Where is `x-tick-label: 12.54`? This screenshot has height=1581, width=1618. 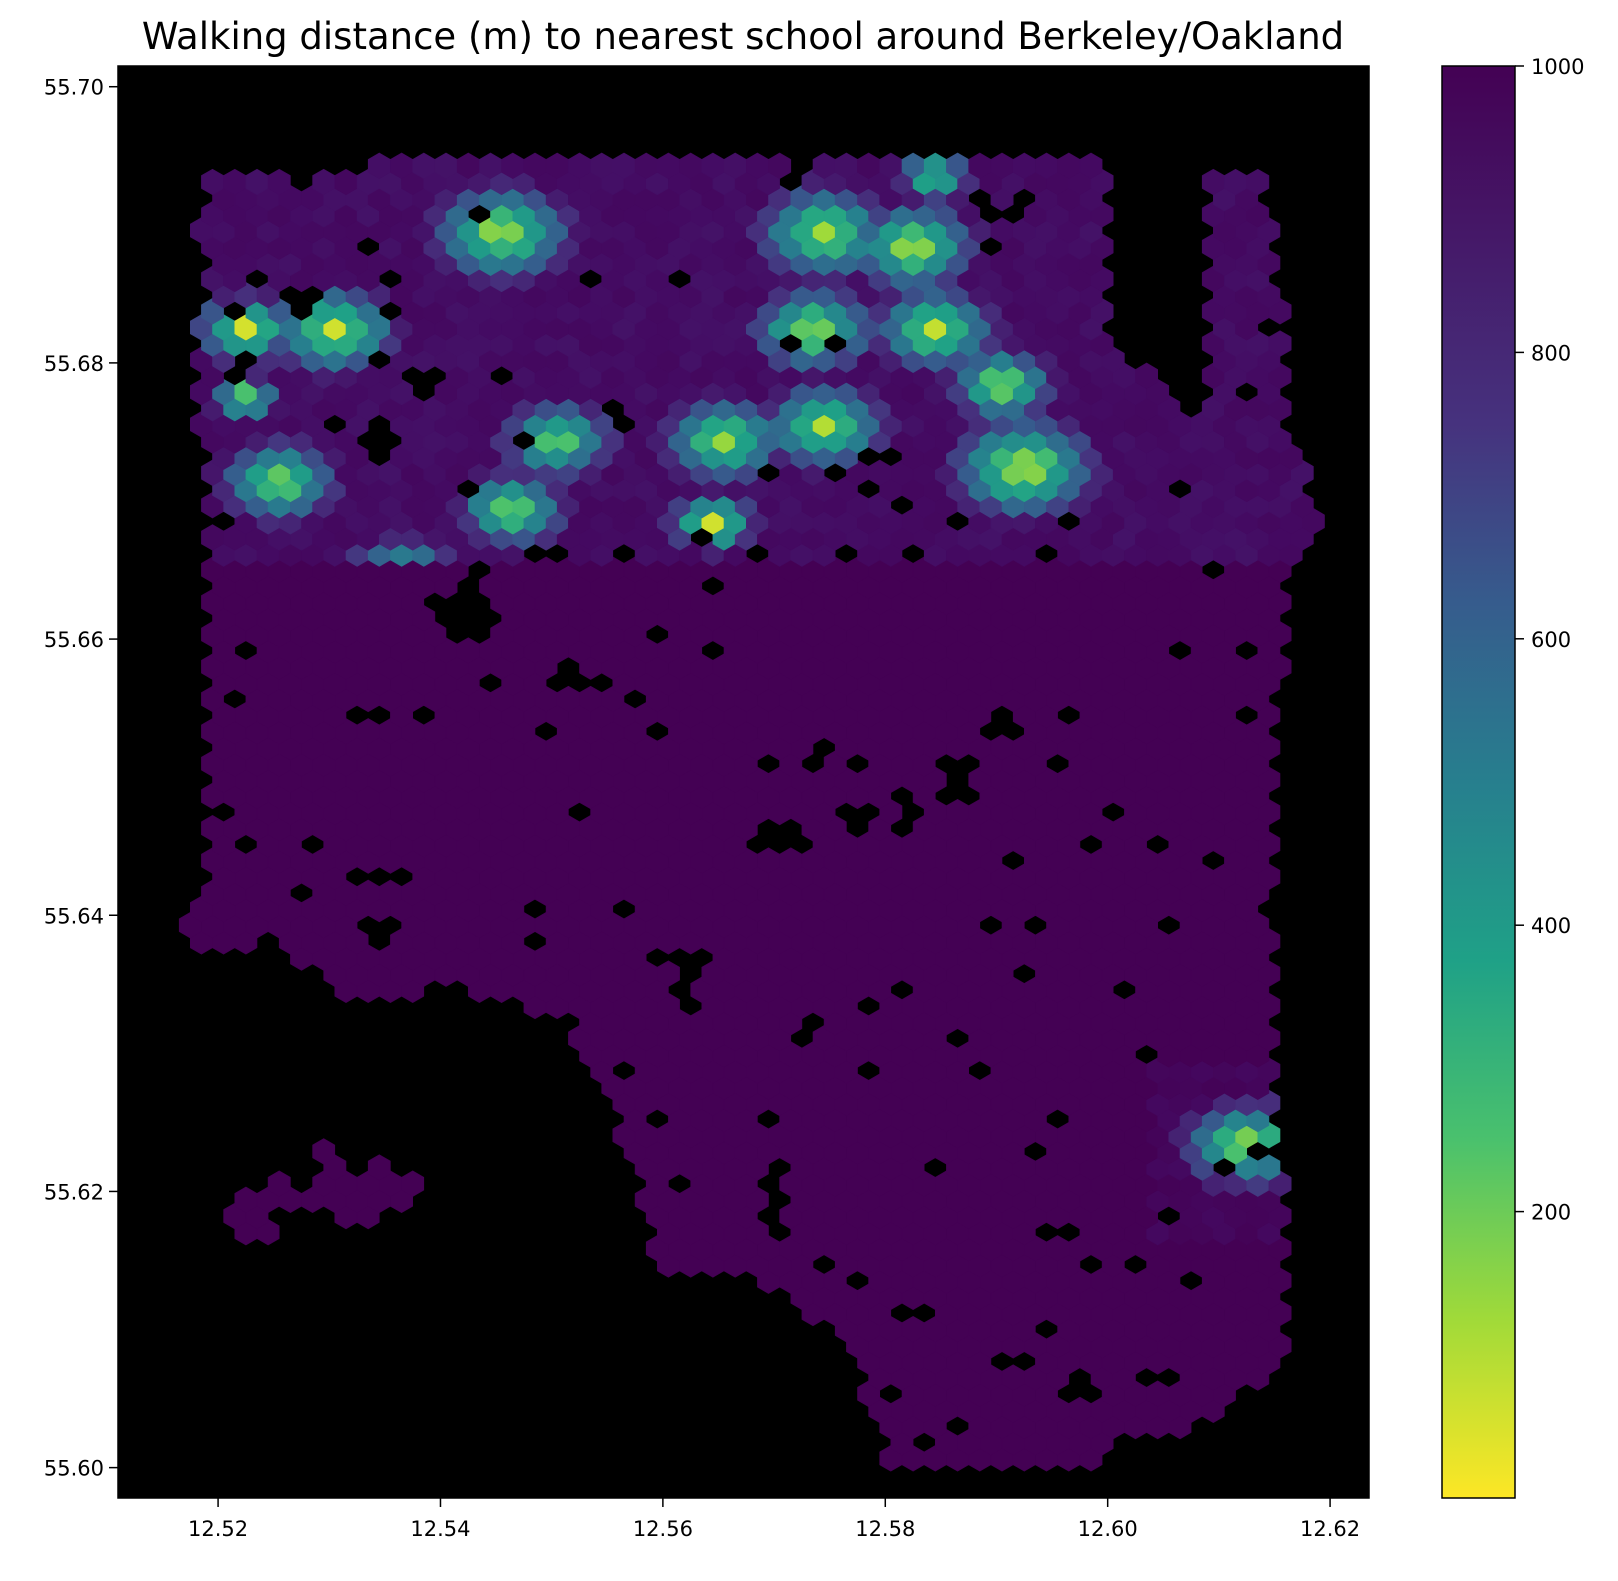 x-tick-label: 12.54 is located at coordinates (440, 1529).